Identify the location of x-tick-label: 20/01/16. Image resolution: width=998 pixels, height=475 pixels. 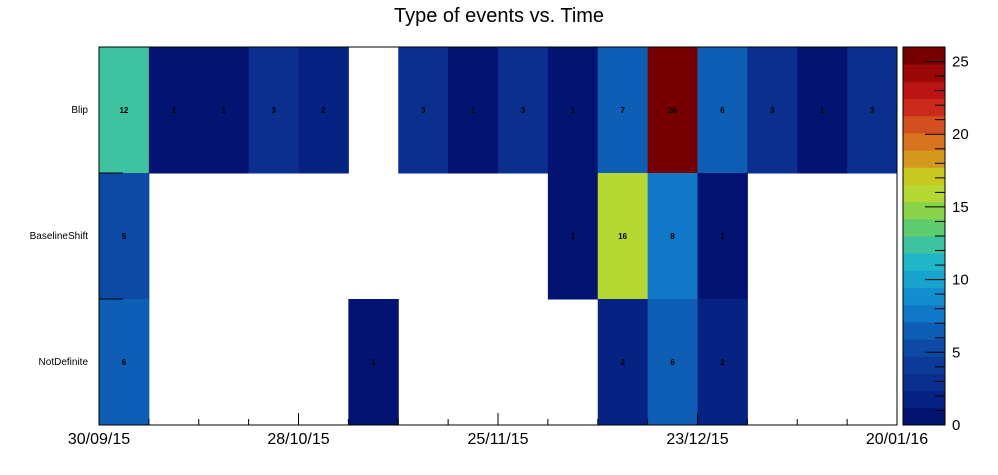
(897, 439).